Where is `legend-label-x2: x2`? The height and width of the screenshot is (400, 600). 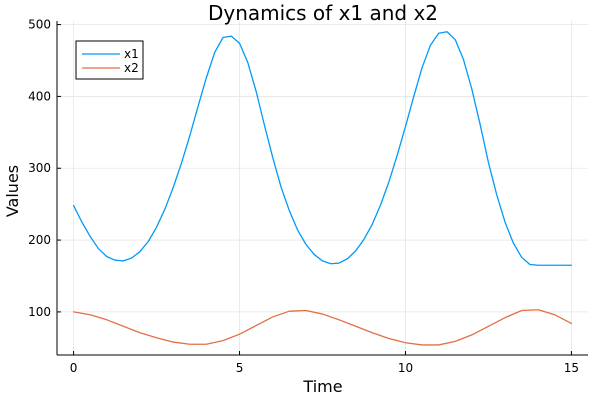 legend-label-x2: x2 is located at coordinates (131, 68).